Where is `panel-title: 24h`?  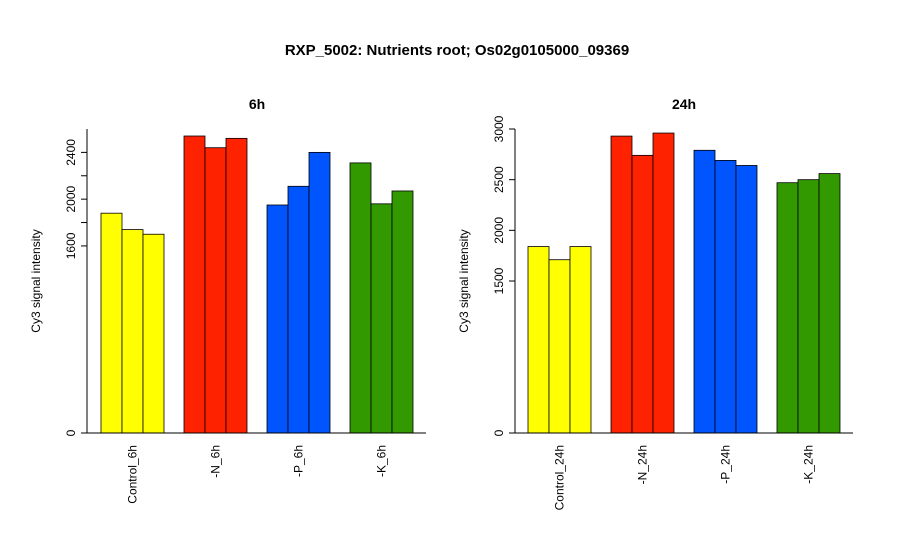 panel-title: 24h is located at coordinates (684, 104).